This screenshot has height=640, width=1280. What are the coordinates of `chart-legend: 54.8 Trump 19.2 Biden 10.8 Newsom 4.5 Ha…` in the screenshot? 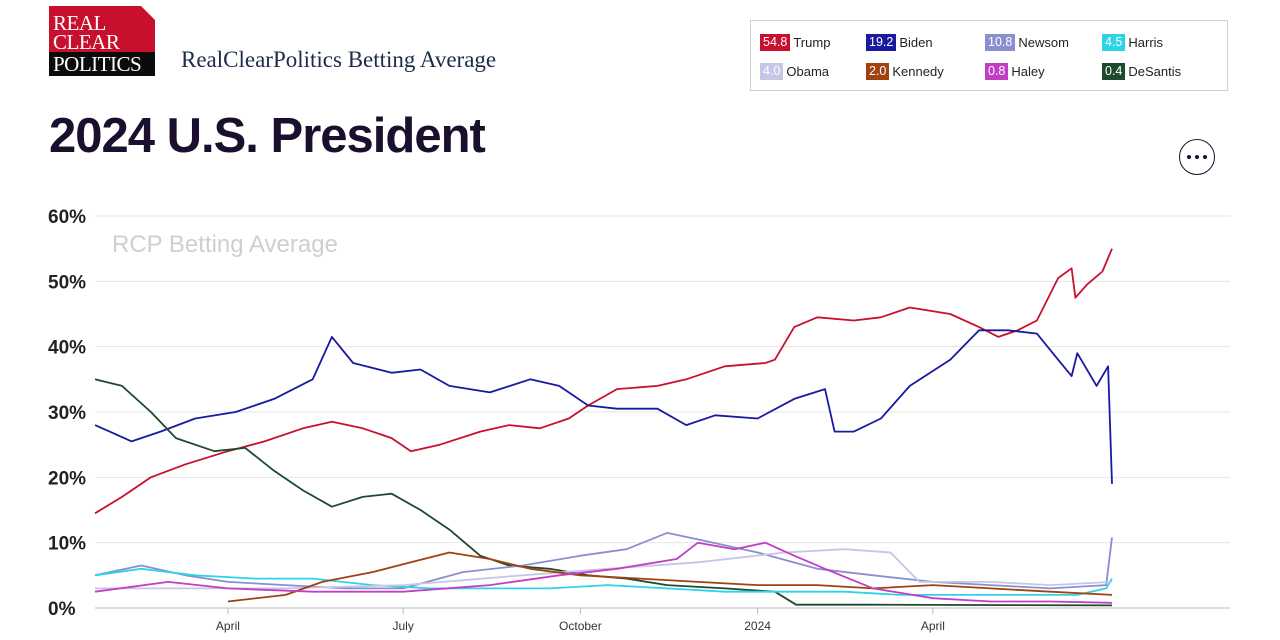 It's located at (989, 55).